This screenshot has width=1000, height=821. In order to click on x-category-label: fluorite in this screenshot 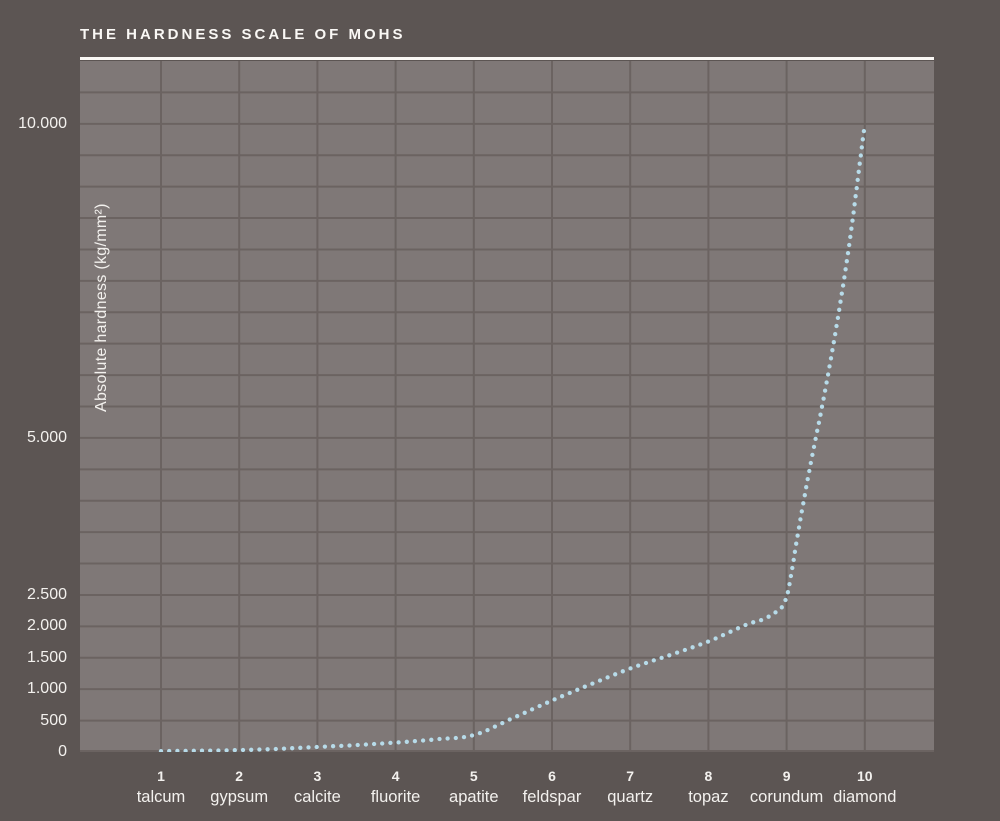, I will do `click(395, 797)`.